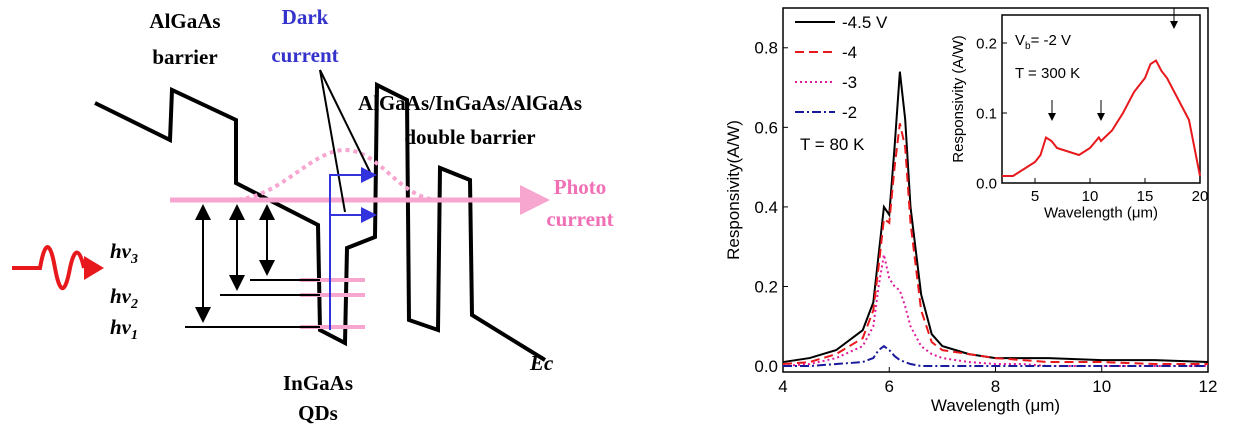  What do you see at coordinates (1208, 386) in the screenshot?
I see `x-tick-label: 12` at bounding box center [1208, 386].